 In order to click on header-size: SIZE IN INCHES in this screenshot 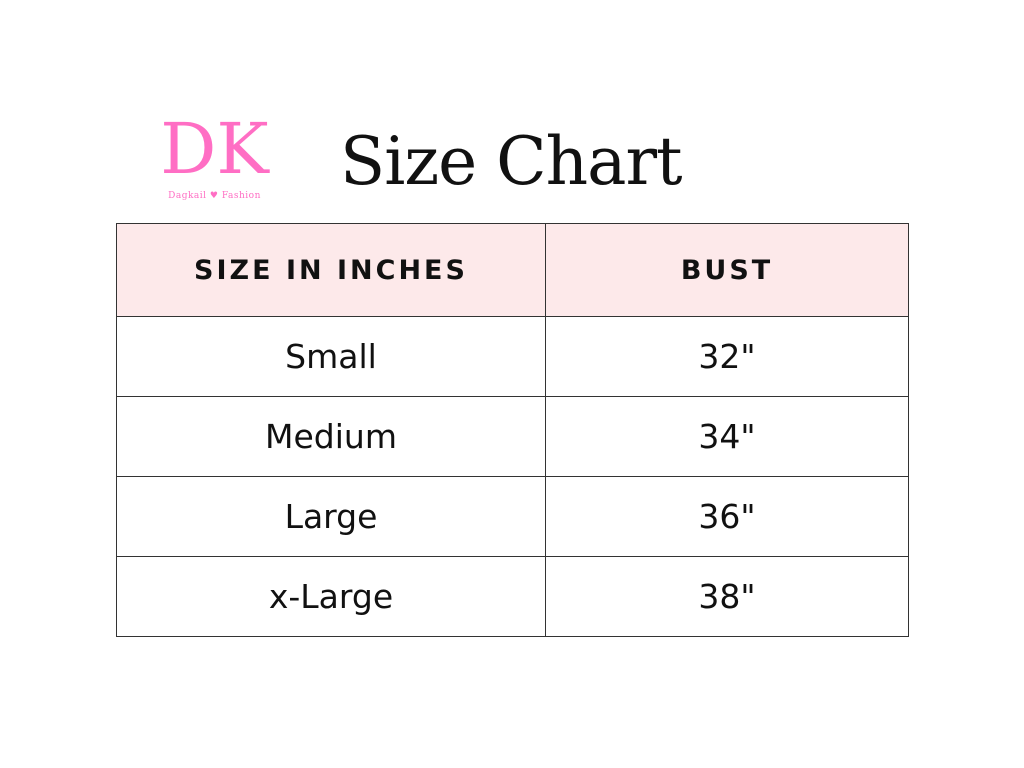, I will do `click(331, 270)`.